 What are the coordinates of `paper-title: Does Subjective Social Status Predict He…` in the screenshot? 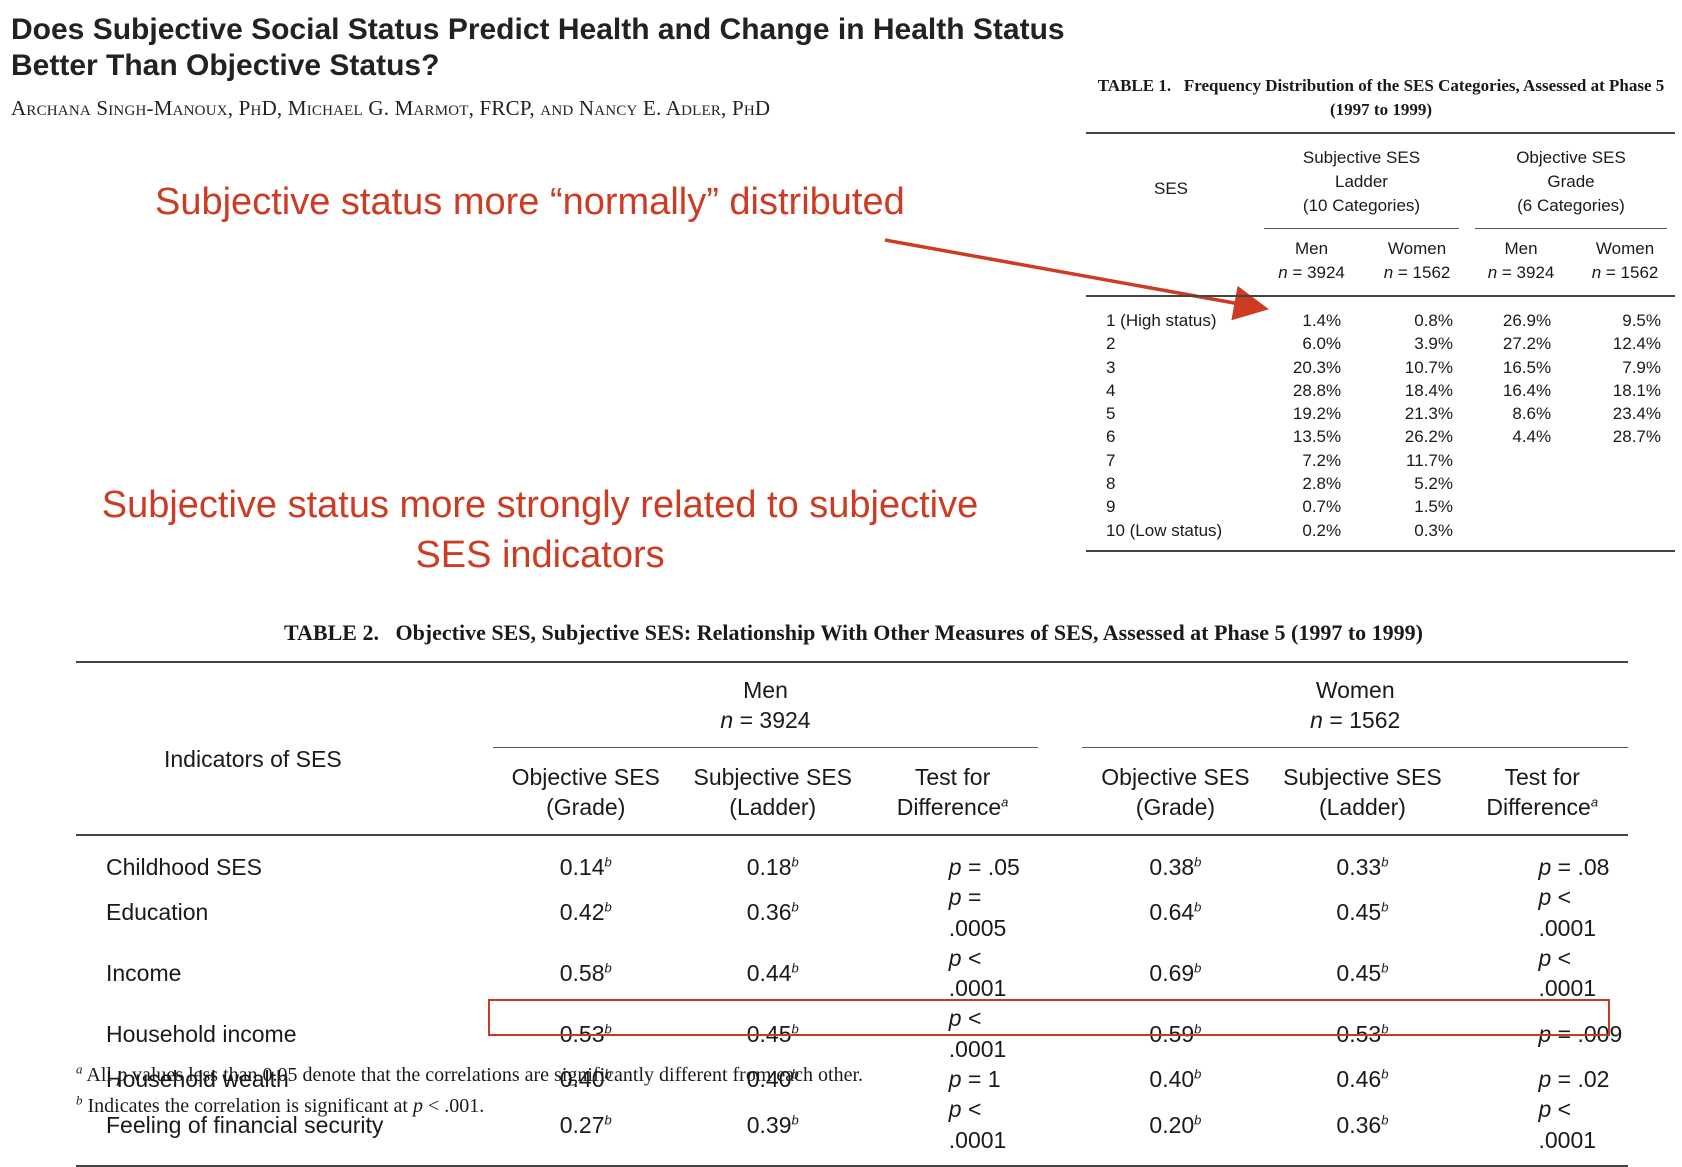 It's located at (538, 47).